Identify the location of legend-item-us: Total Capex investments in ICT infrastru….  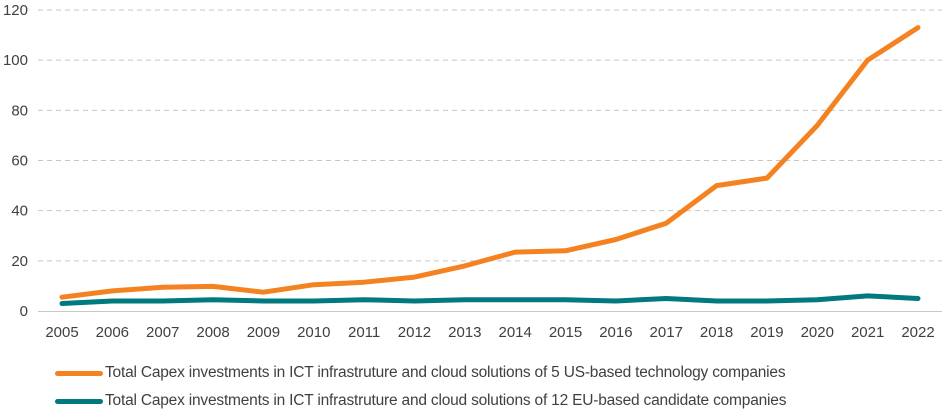
(420, 373).